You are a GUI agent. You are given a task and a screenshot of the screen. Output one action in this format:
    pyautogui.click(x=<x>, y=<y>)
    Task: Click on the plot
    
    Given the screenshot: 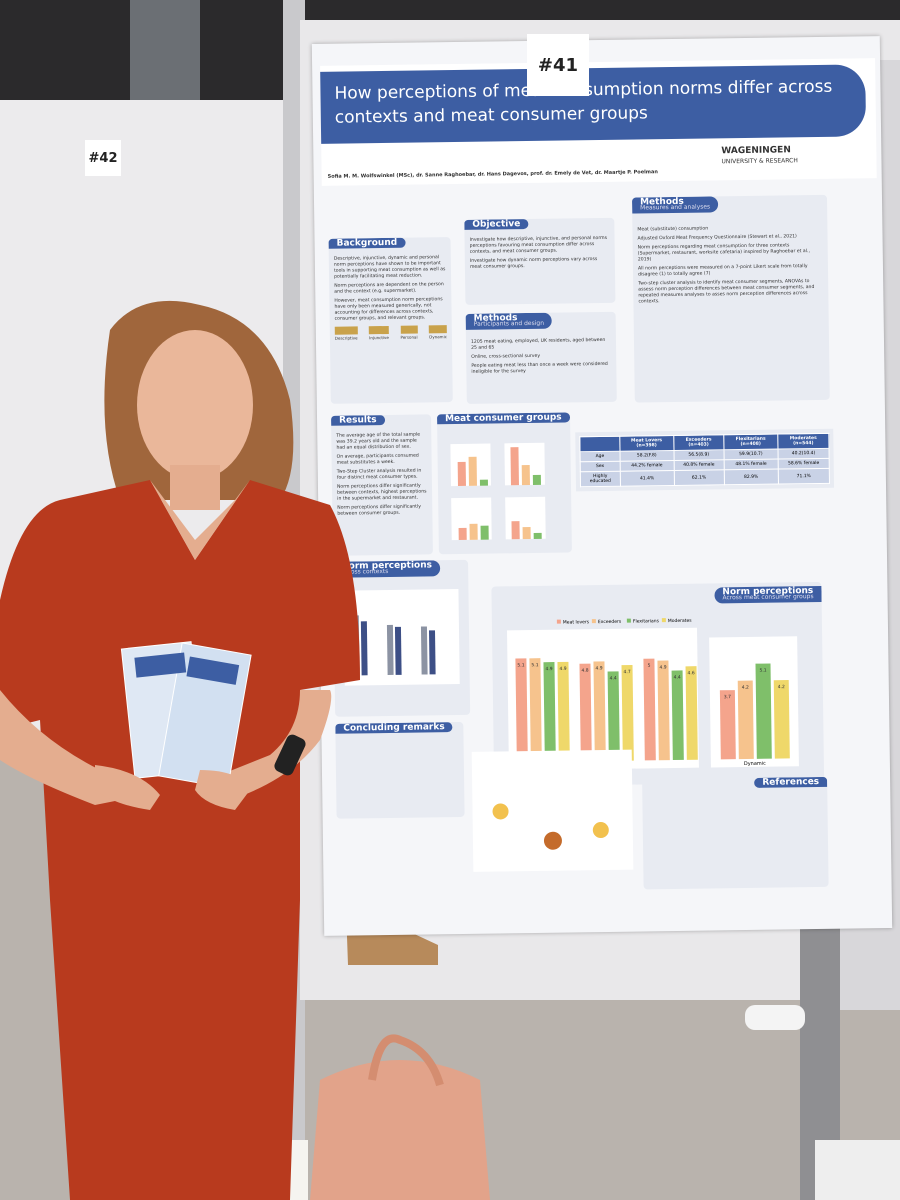 What is the action you would take?
    pyautogui.click(x=401, y=637)
    